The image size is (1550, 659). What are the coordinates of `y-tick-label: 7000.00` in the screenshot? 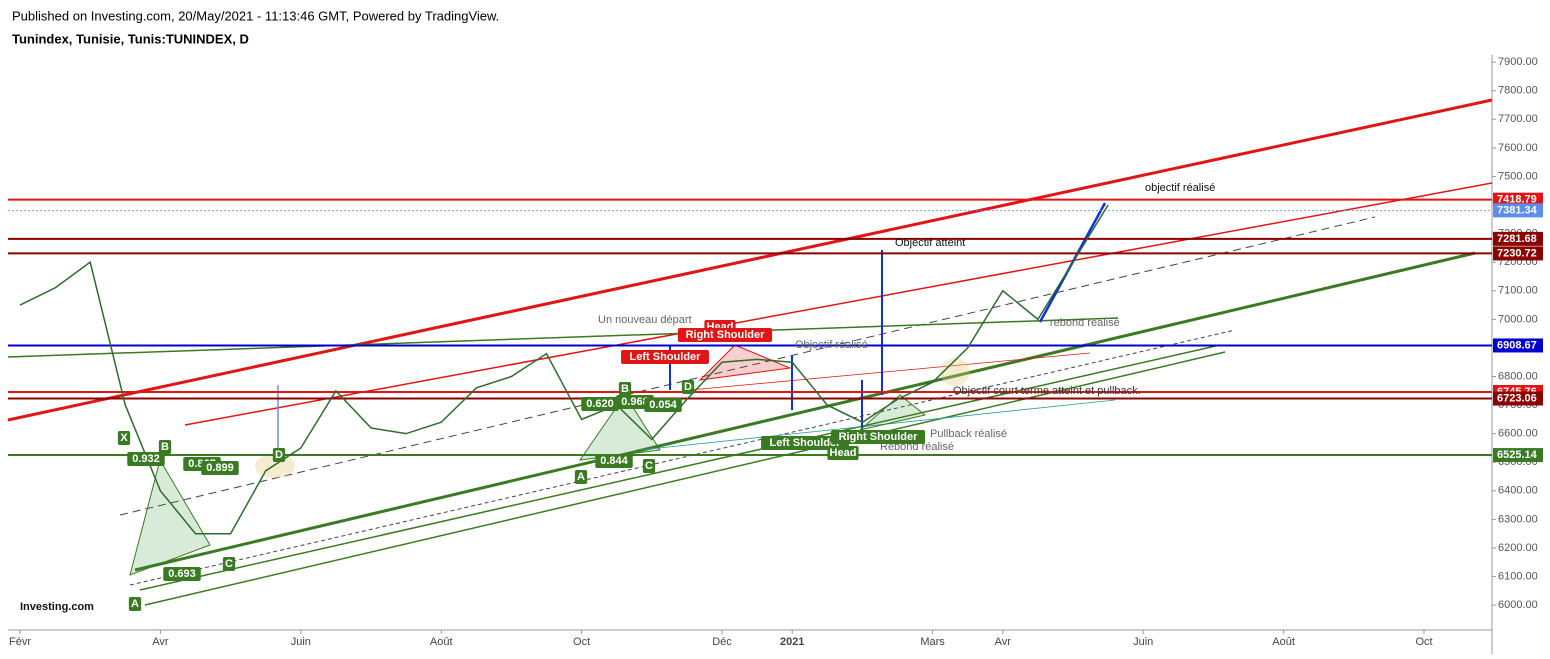 It's located at (1518, 319).